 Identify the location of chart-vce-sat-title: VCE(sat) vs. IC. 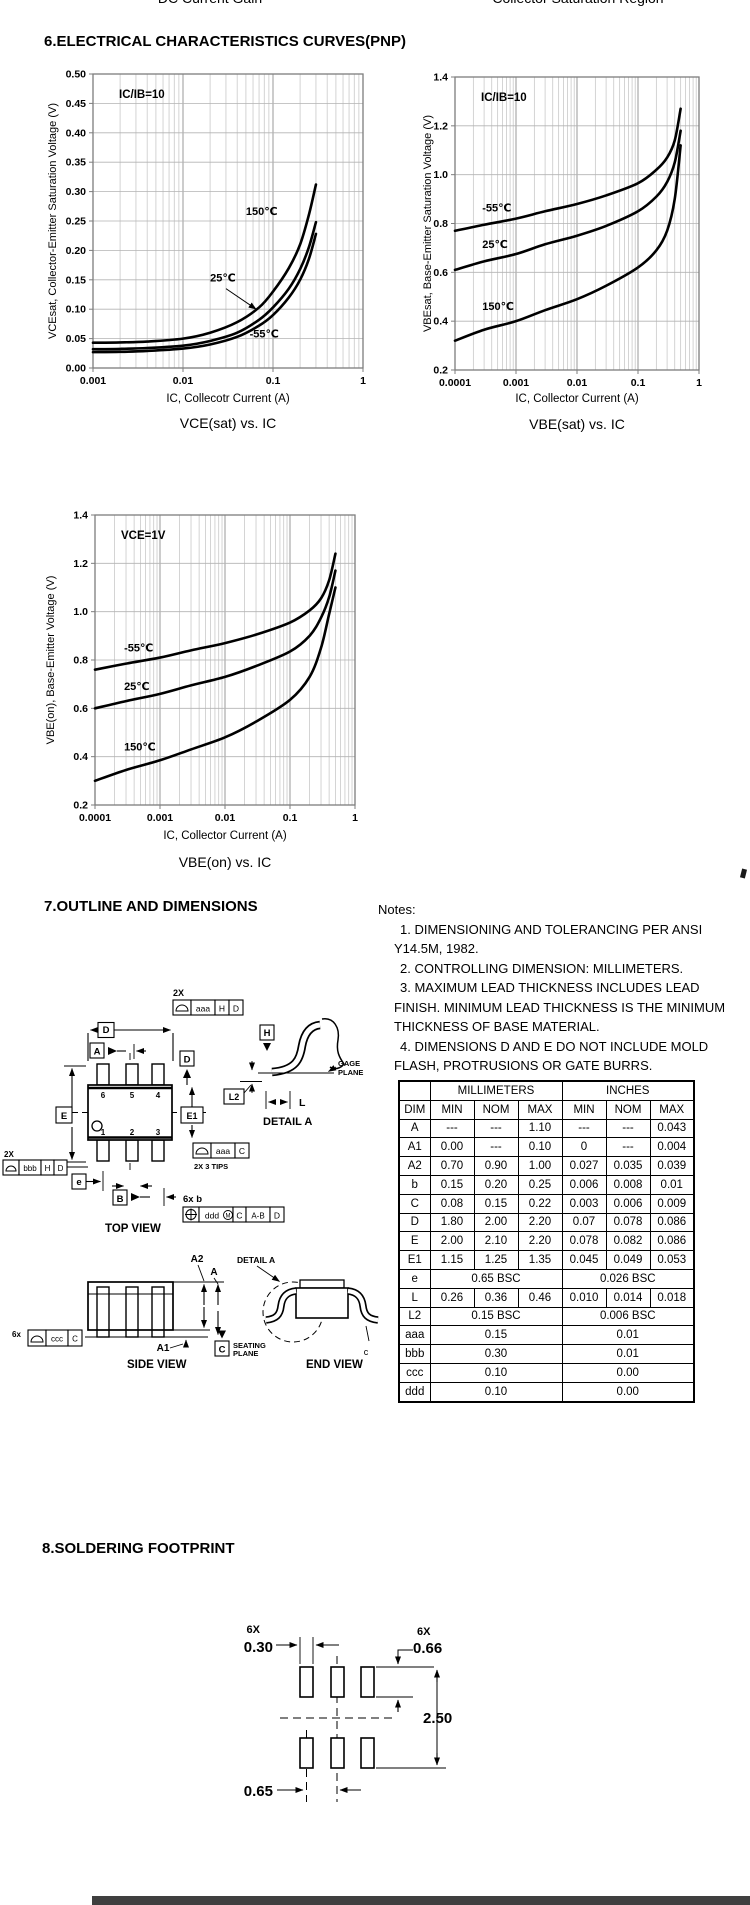
(228, 423).